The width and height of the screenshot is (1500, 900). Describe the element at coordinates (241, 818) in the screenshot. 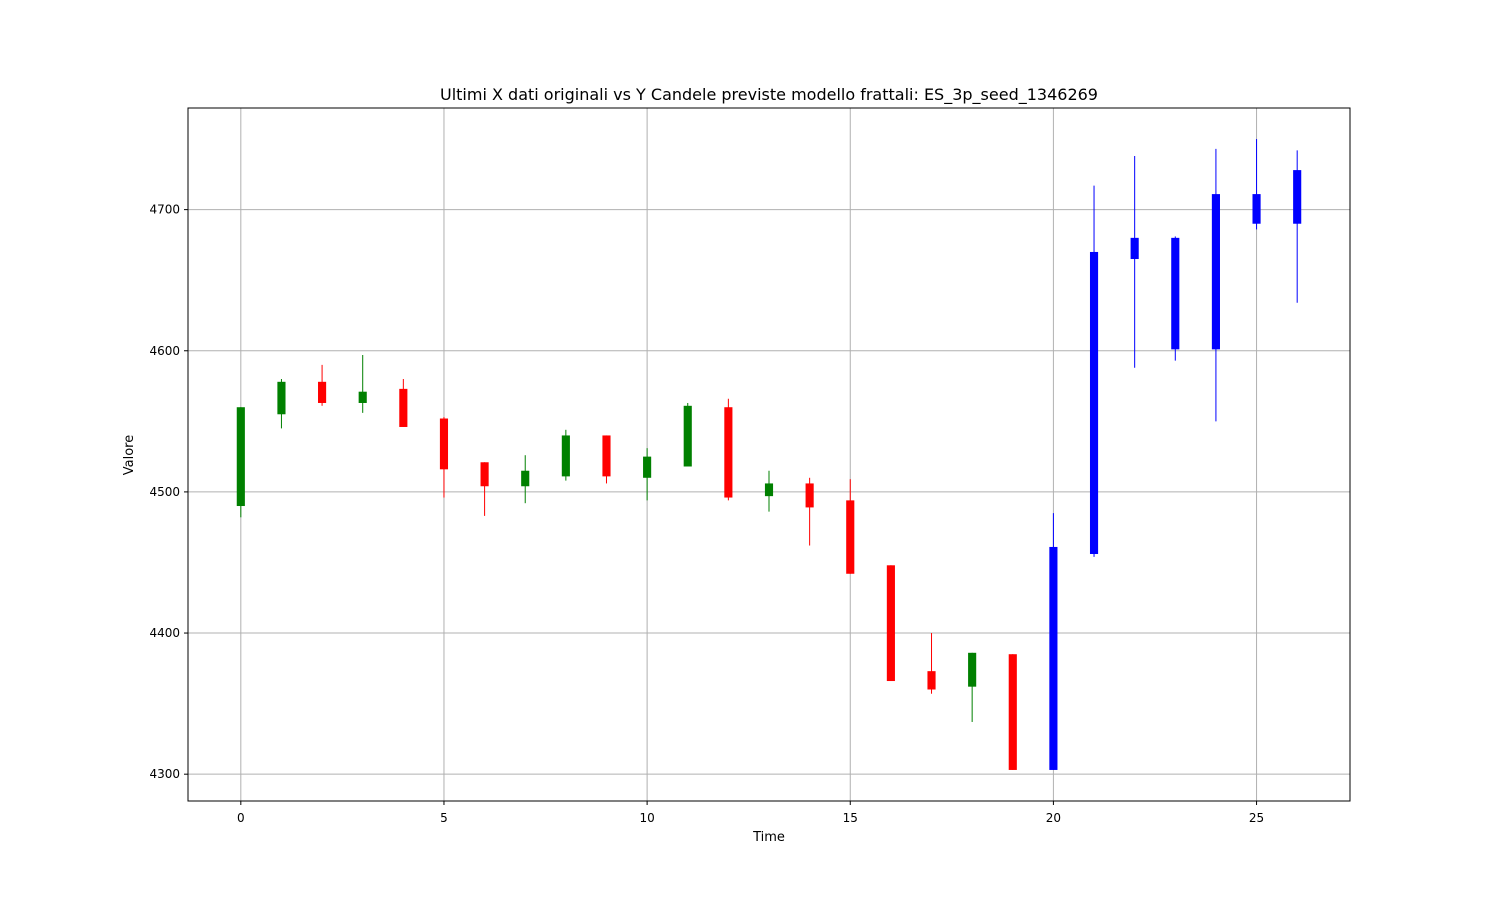

I see `x-tick-label: 0` at that location.